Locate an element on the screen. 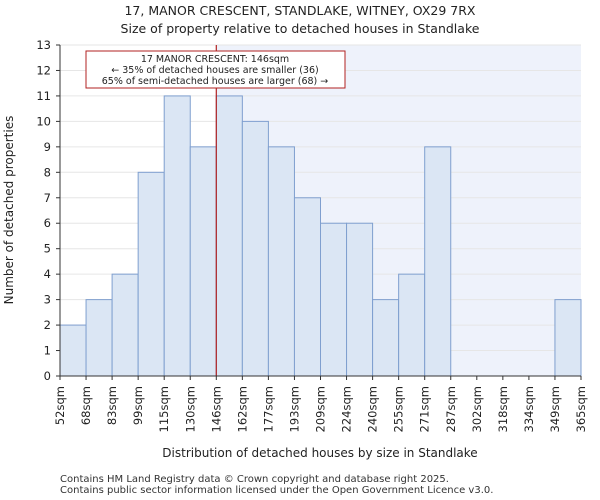  x-tick-label: 224sqm is located at coordinates (347, 409).